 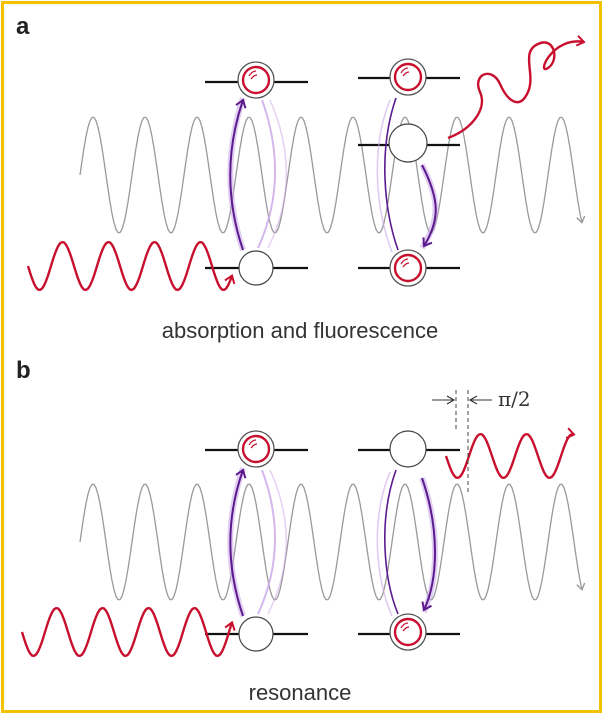 I want to click on absorption-arrow-b, so click(x=257, y=542).